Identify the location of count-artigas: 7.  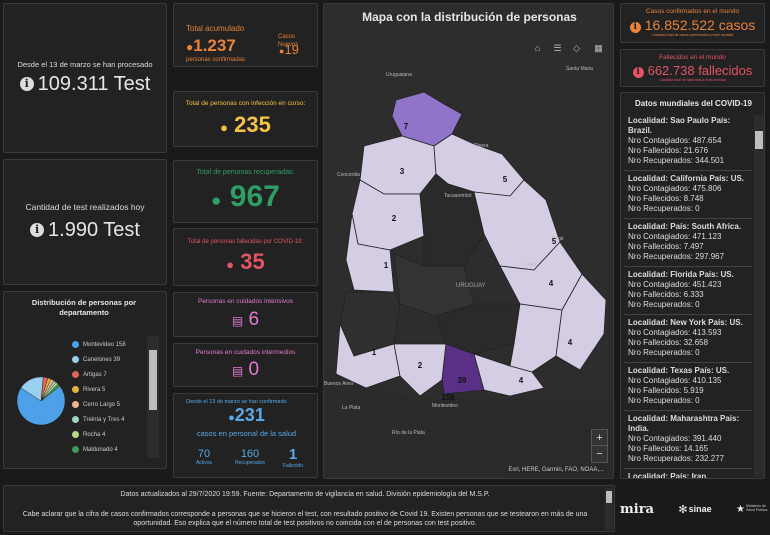
(406, 126).